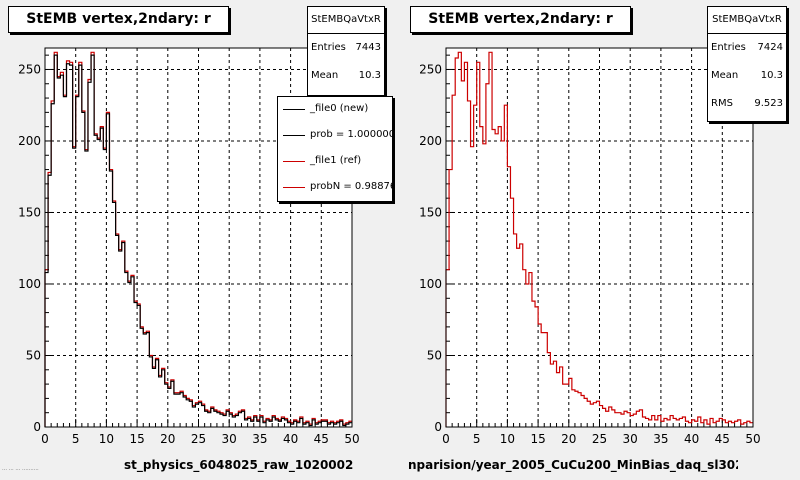  I want to click on stats-value: 7424, so click(770, 47).